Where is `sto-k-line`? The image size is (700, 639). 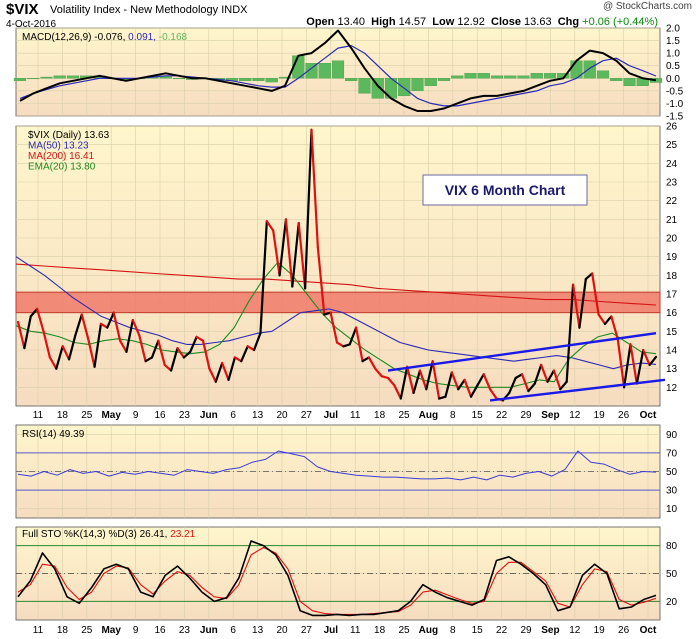
sto-k-line is located at coordinates (337, 578).